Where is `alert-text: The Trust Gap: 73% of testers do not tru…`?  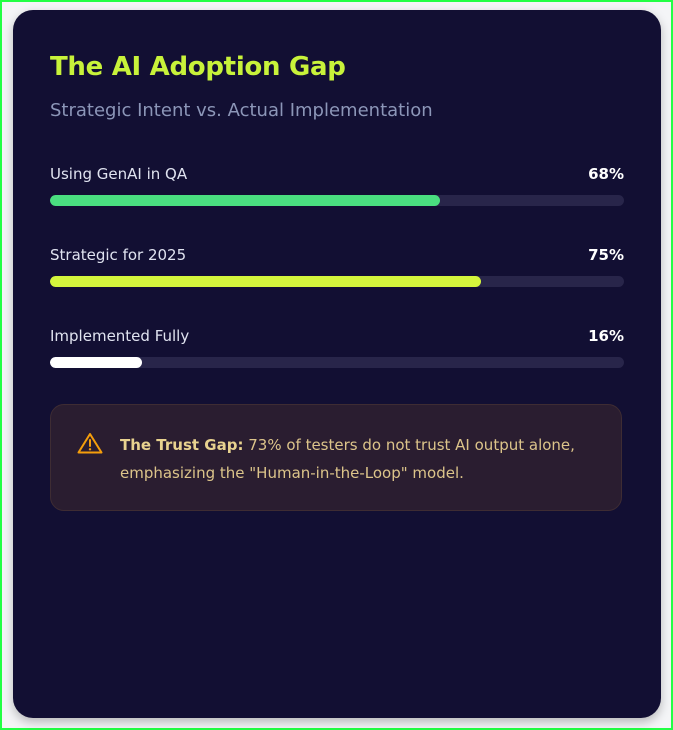
alert-text: The Trust Gap: 73% of testers do not tru… is located at coordinates (365, 459).